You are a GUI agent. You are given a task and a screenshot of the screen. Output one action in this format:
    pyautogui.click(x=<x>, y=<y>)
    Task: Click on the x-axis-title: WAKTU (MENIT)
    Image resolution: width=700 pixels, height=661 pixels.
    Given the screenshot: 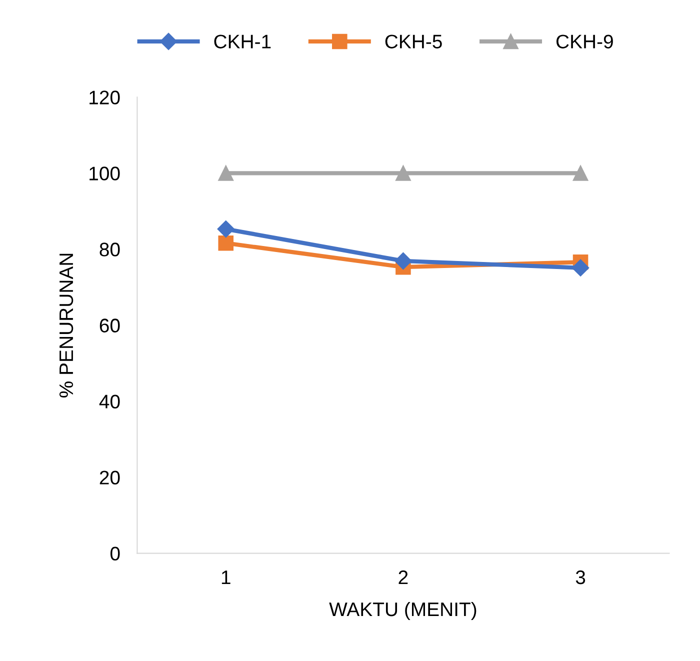 What is the action you would take?
    pyautogui.click(x=402, y=611)
    